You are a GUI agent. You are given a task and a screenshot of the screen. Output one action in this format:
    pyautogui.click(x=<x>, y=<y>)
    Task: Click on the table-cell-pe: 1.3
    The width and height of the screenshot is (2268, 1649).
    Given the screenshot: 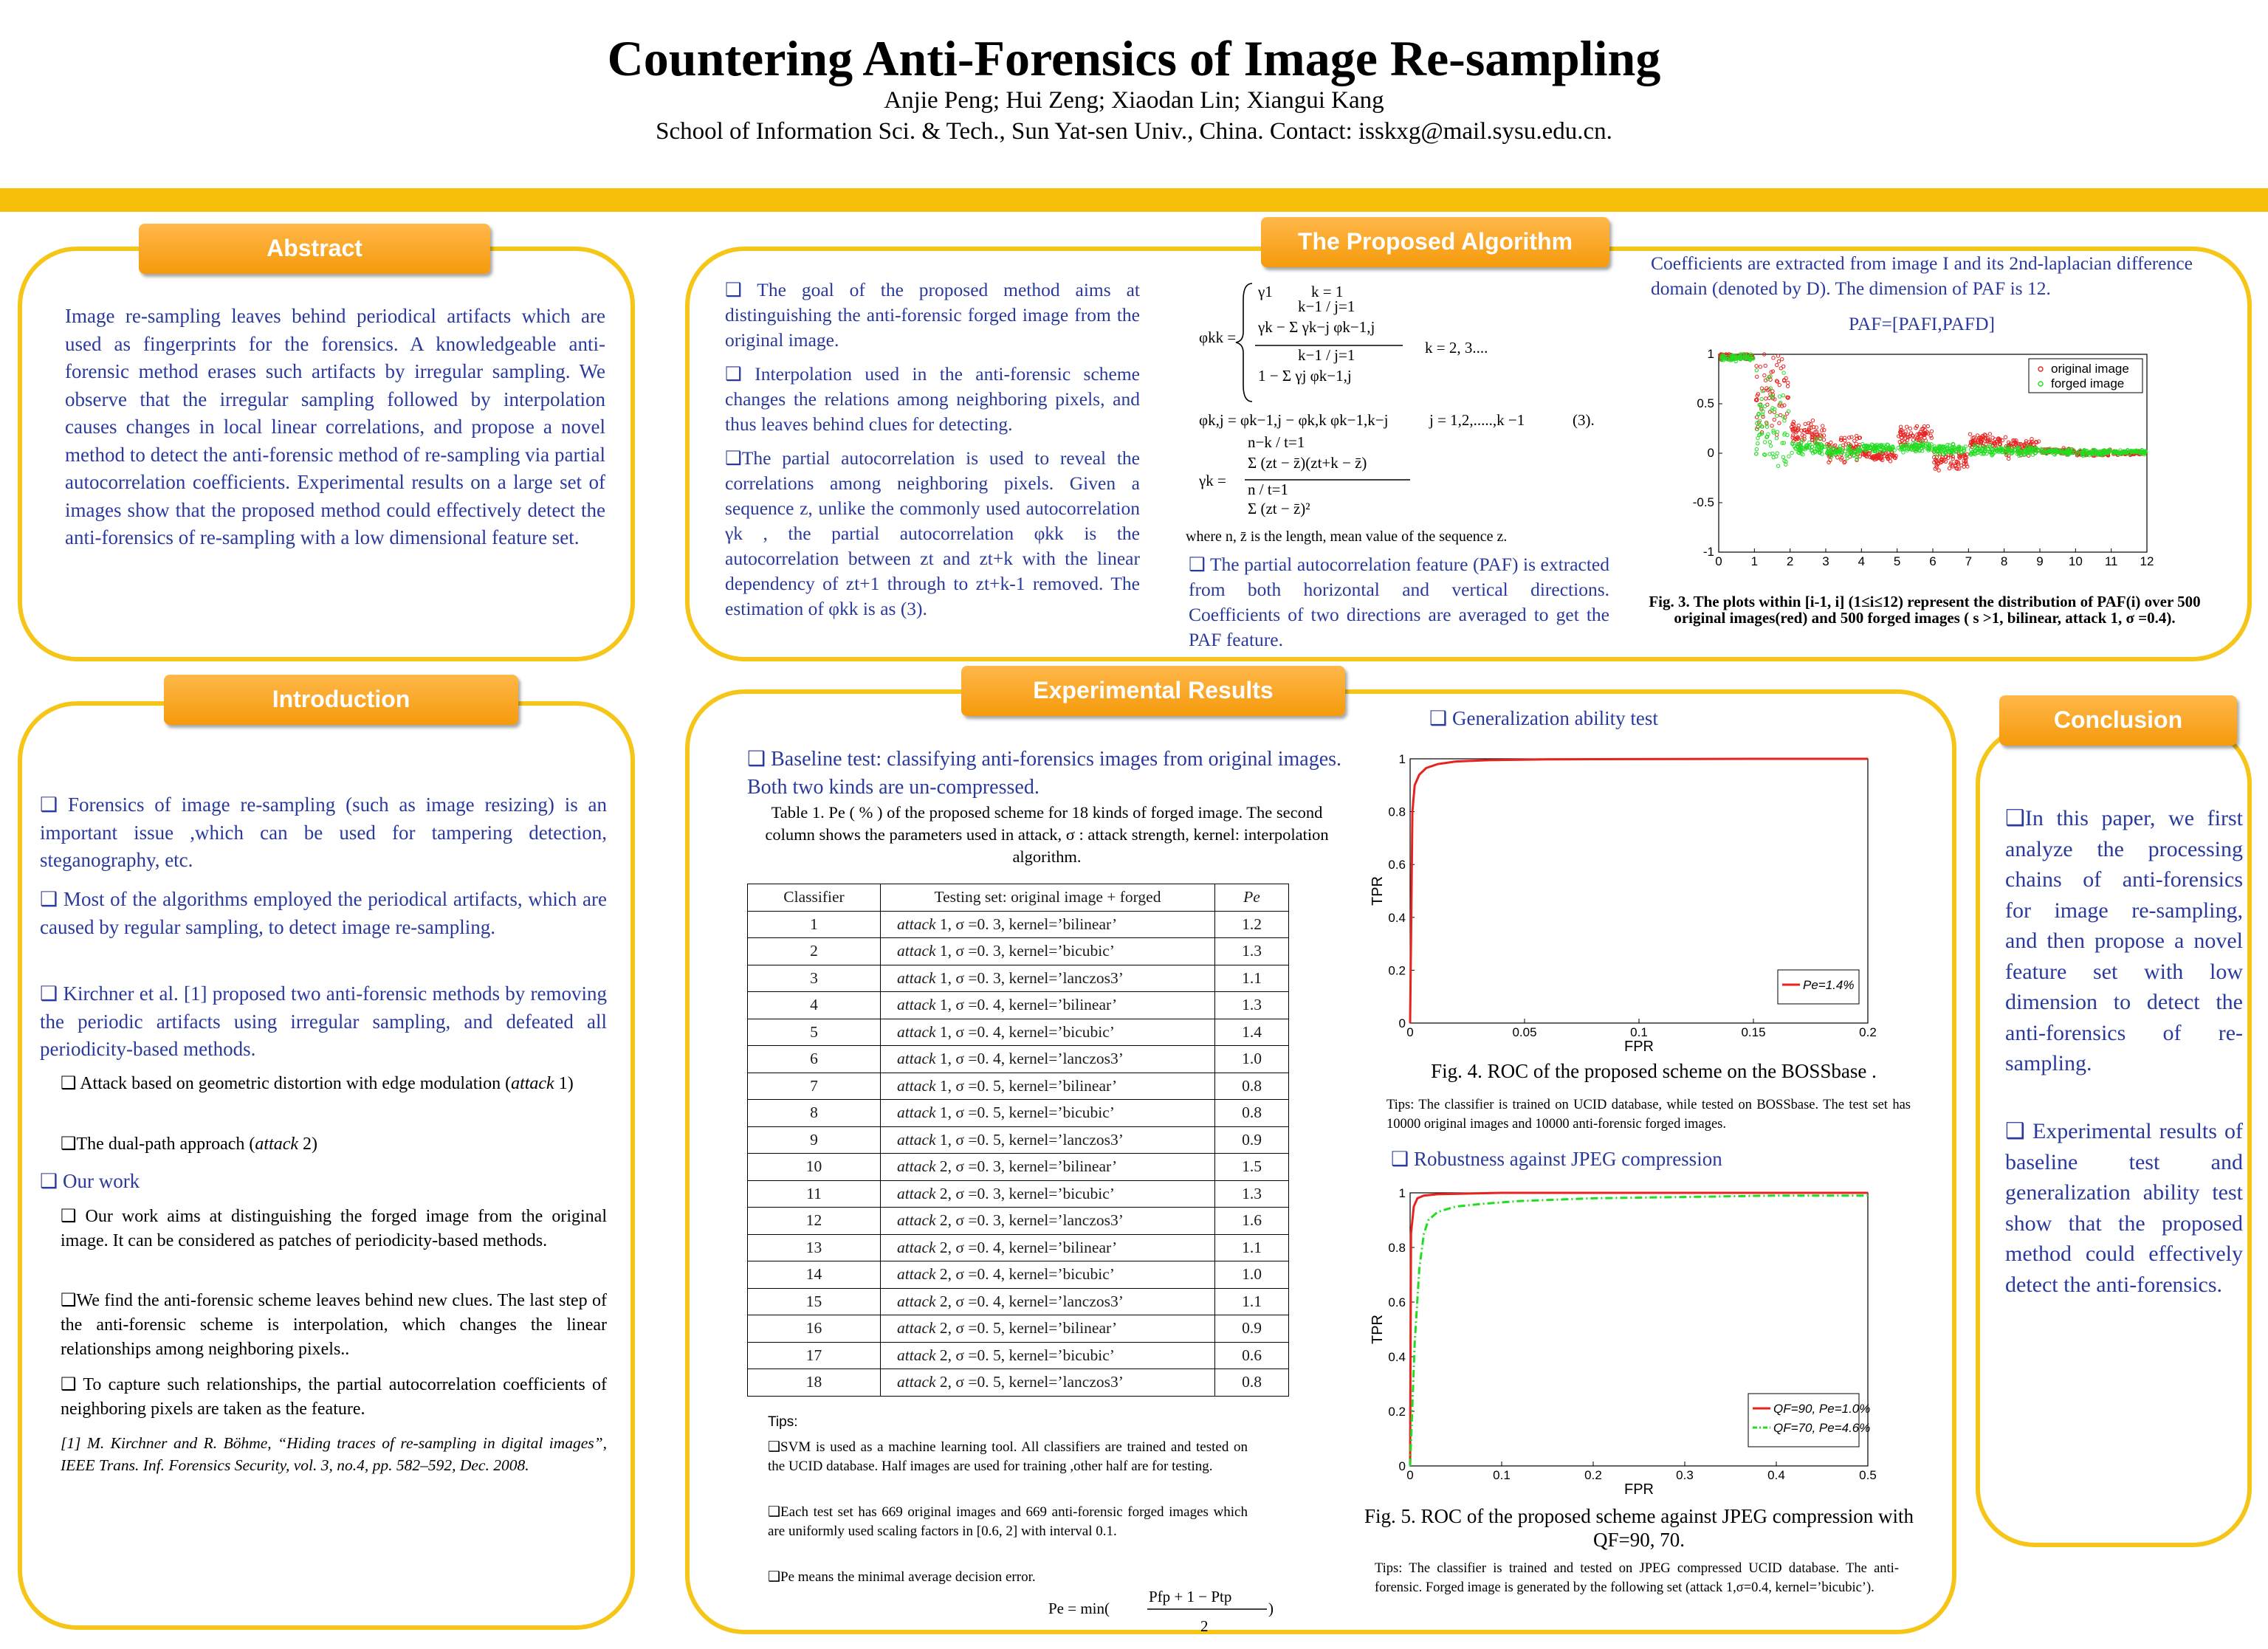 What is the action you would take?
    pyautogui.click(x=1251, y=951)
    